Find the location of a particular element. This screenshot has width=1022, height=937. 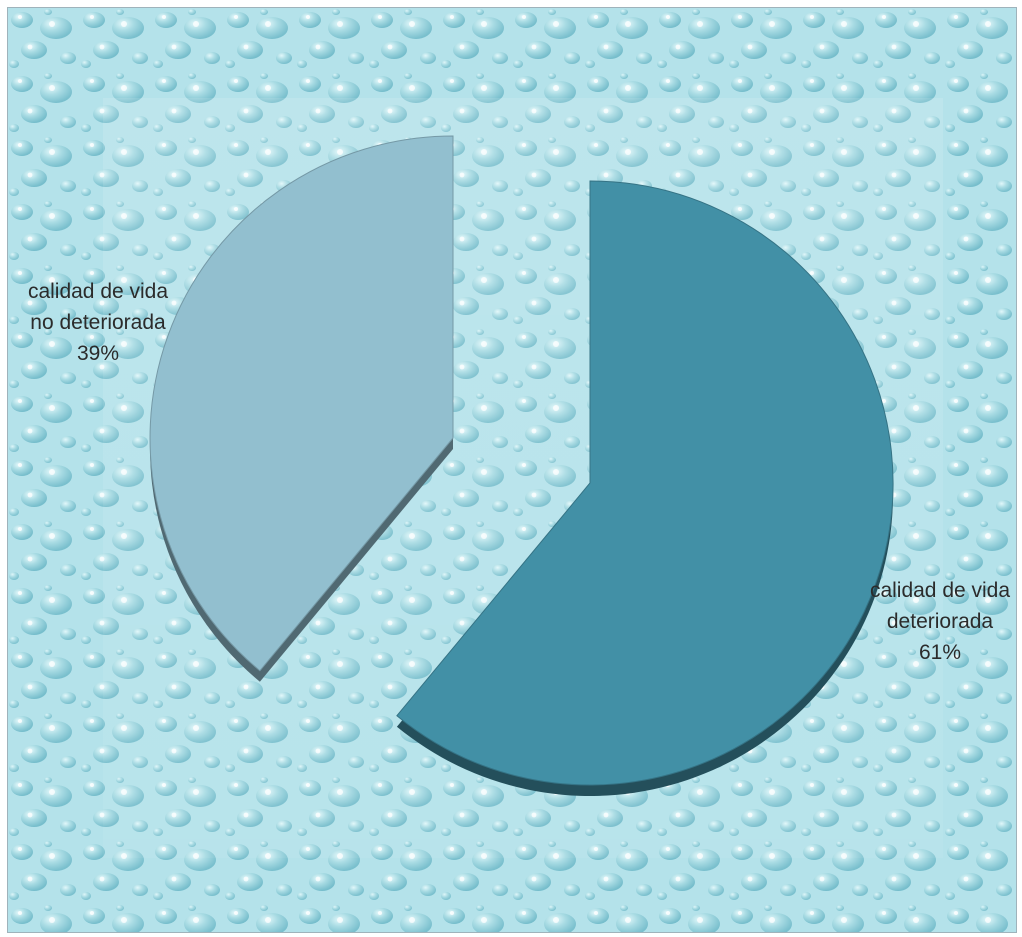

slice-label-1: calidad de vida deteriorada 61% is located at coordinates (940, 621).